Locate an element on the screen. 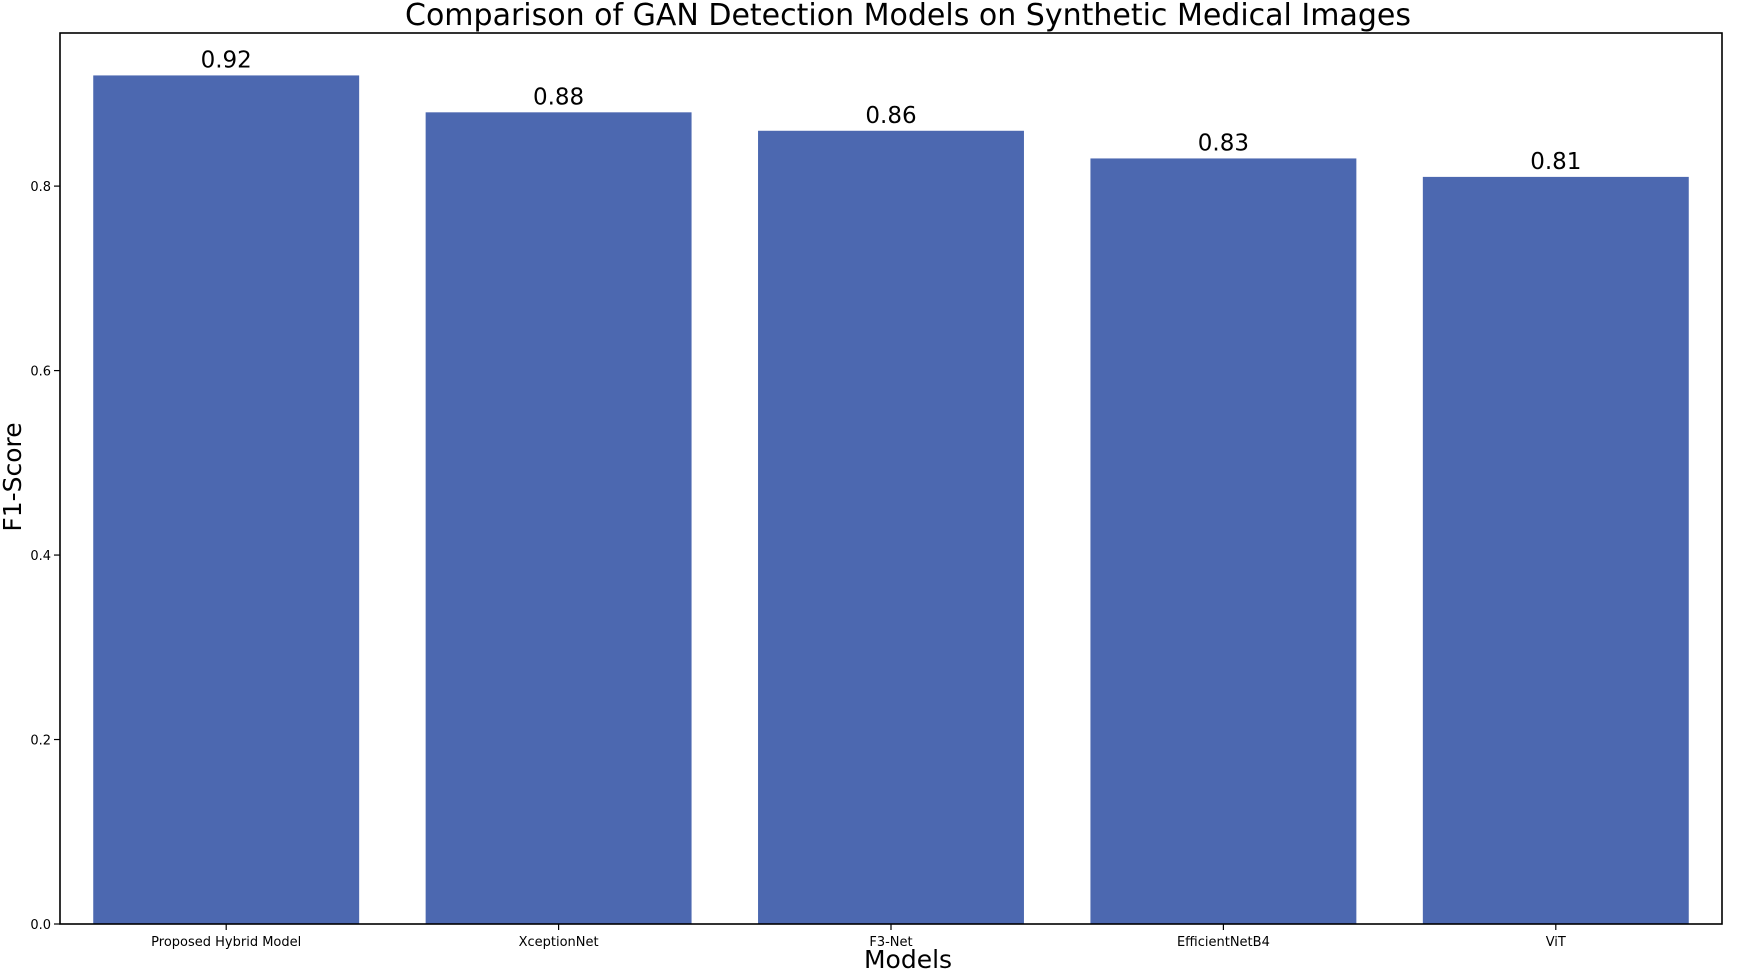 The image size is (1756, 975). x-axis-label: Models is located at coordinates (908, 958).